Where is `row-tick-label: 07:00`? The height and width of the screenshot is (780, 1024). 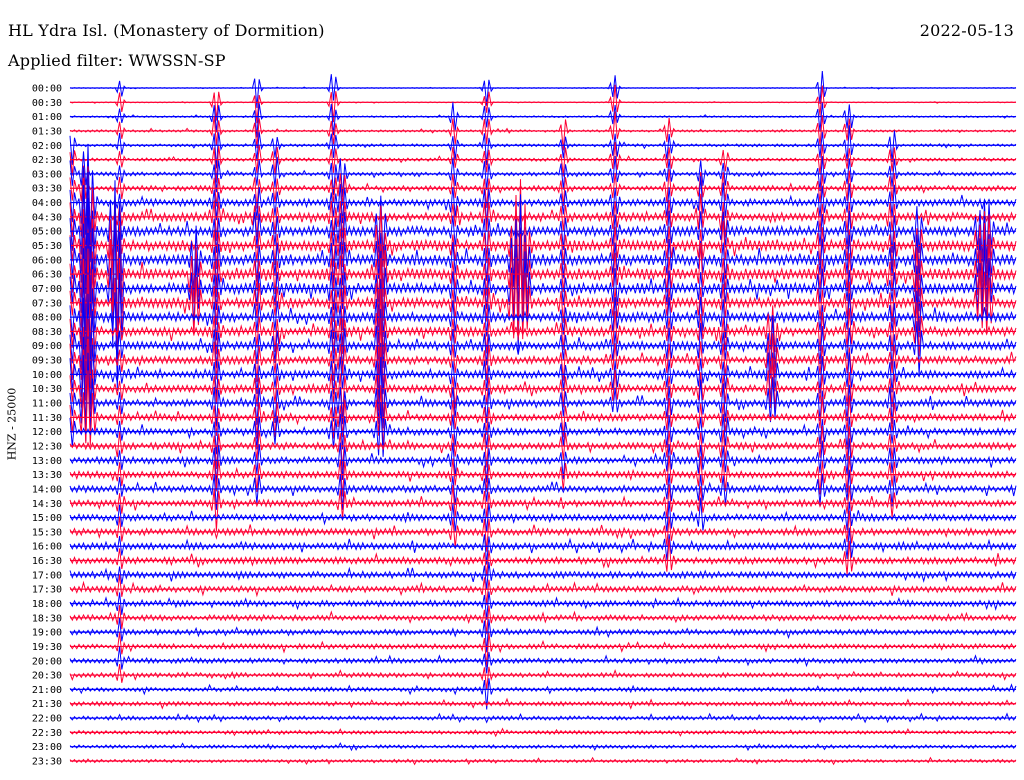
row-tick-label: 07:00 is located at coordinates (47, 289).